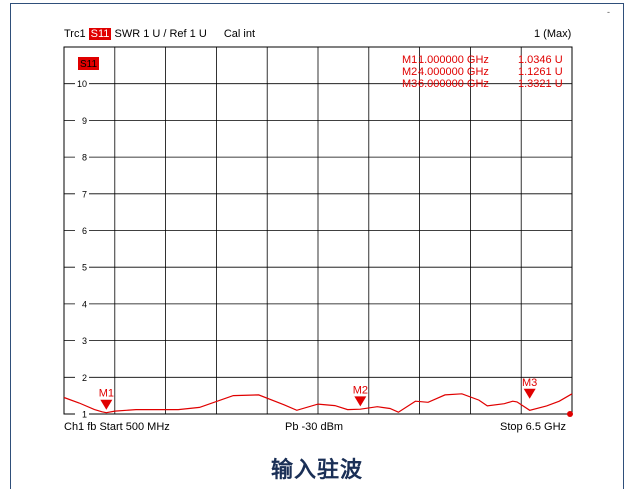 This screenshot has height=489, width=634. What do you see at coordinates (100, 34) in the screenshot?
I see `trace-param-badge: S11` at bounding box center [100, 34].